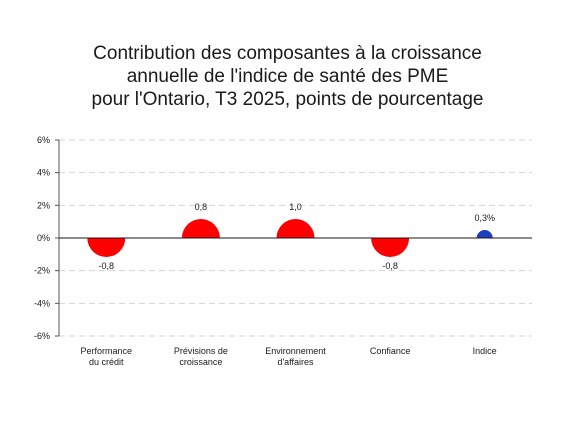  I want to click on x-tick-label: Prévisions de, so click(201, 351).